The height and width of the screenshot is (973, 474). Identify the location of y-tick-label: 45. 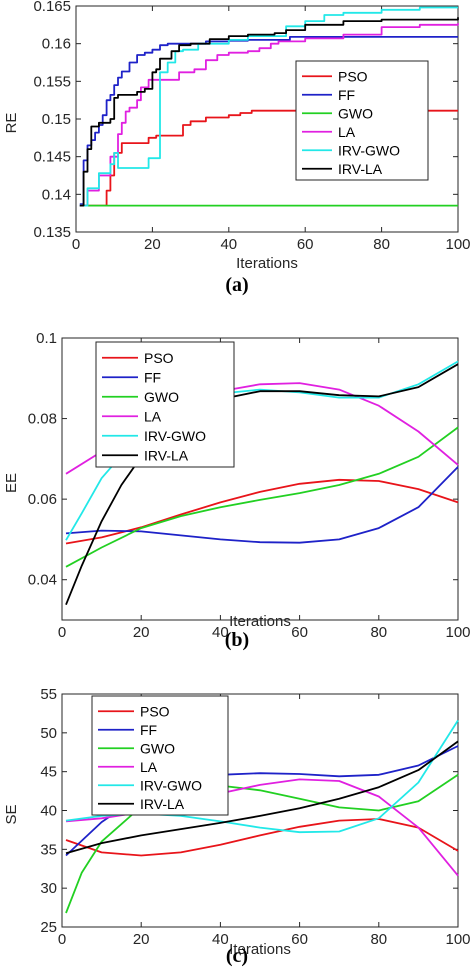
(48, 772).